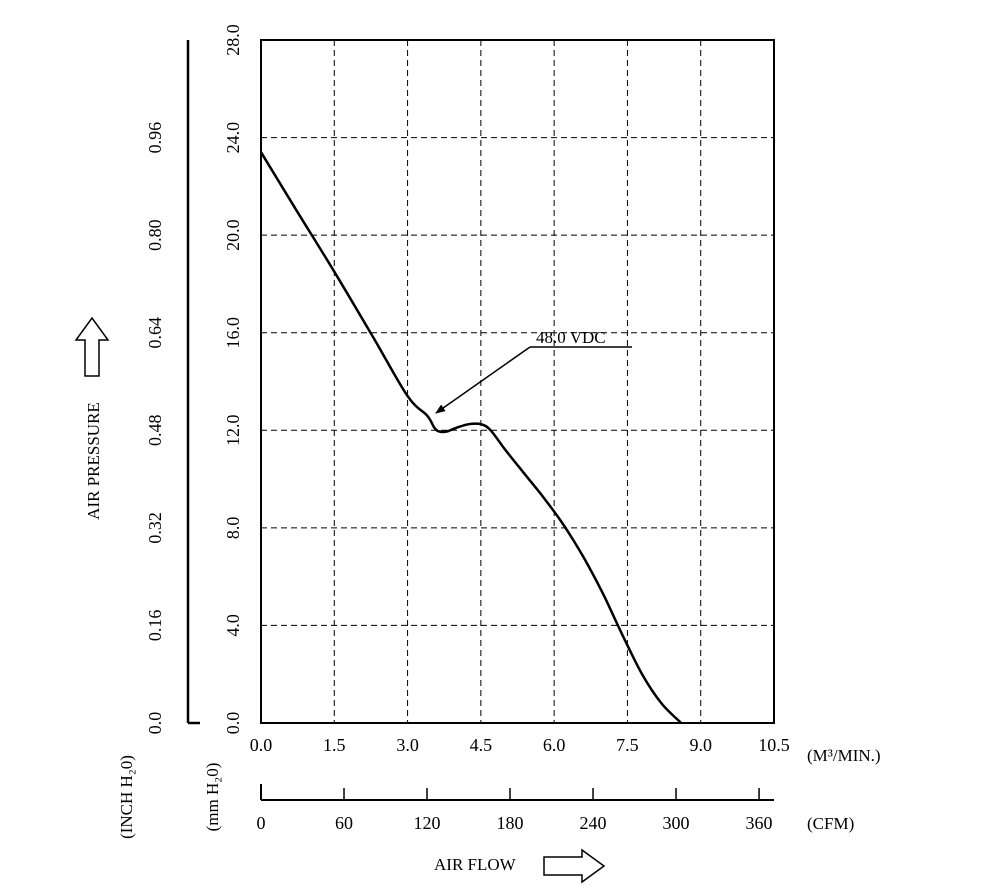 The width and height of the screenshot is (1000, 890). Describe the element at coordinates (510, 823) in the screenshot. I see `cfm-tick-label: 180` at that location.